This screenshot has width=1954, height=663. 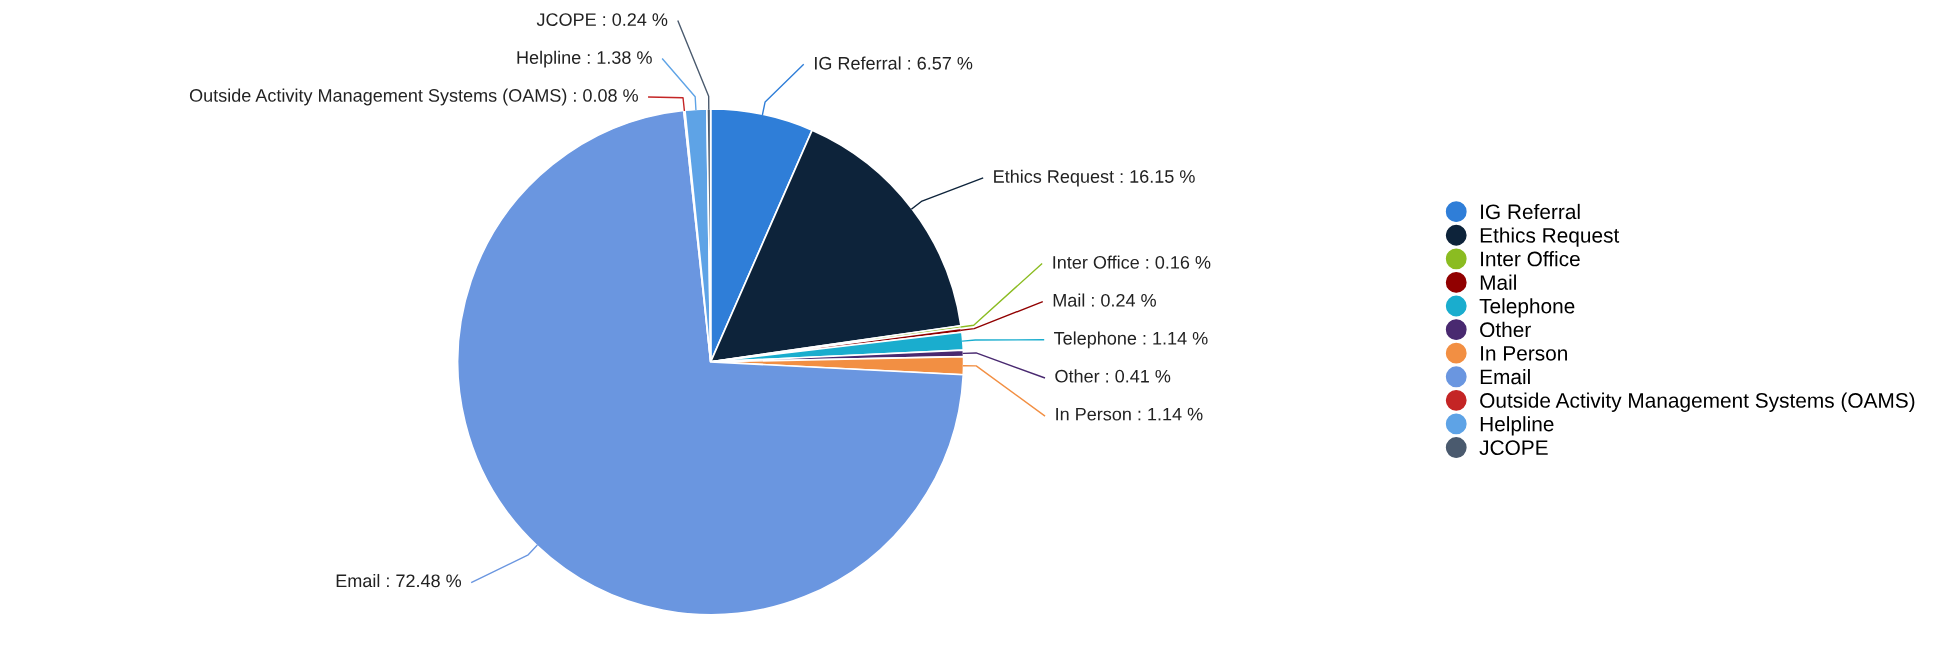 What do you see at coordinates (1524, 353) in the screenshot?
I see `legend-label: In Person` at bounding box center [1524, 353].